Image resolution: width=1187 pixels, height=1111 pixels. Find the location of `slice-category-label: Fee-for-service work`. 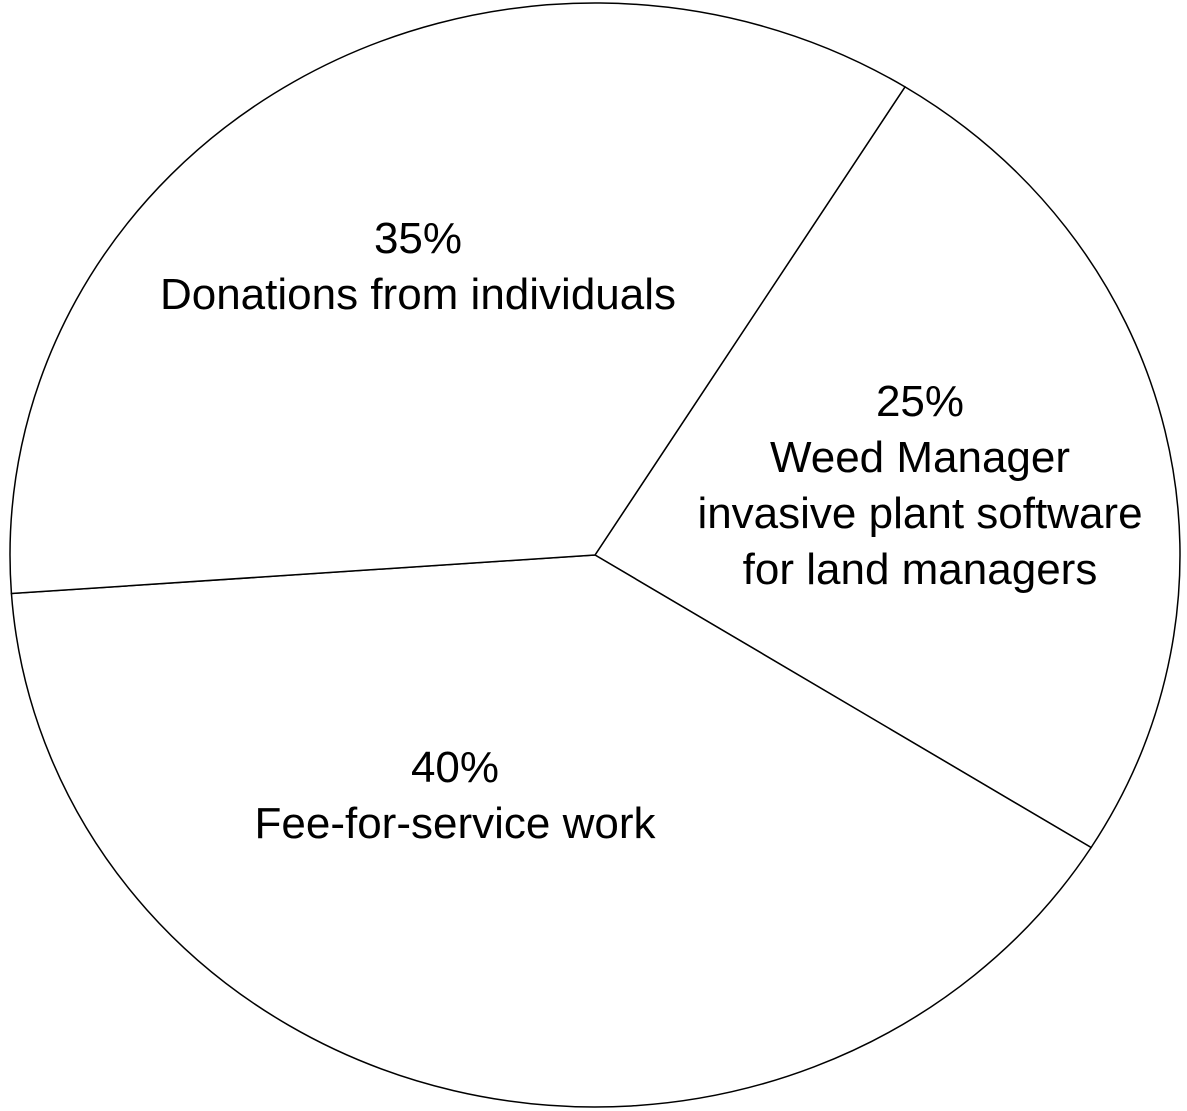

slice-category-label: Fee-for-service work is located at coordinates (456, 823).